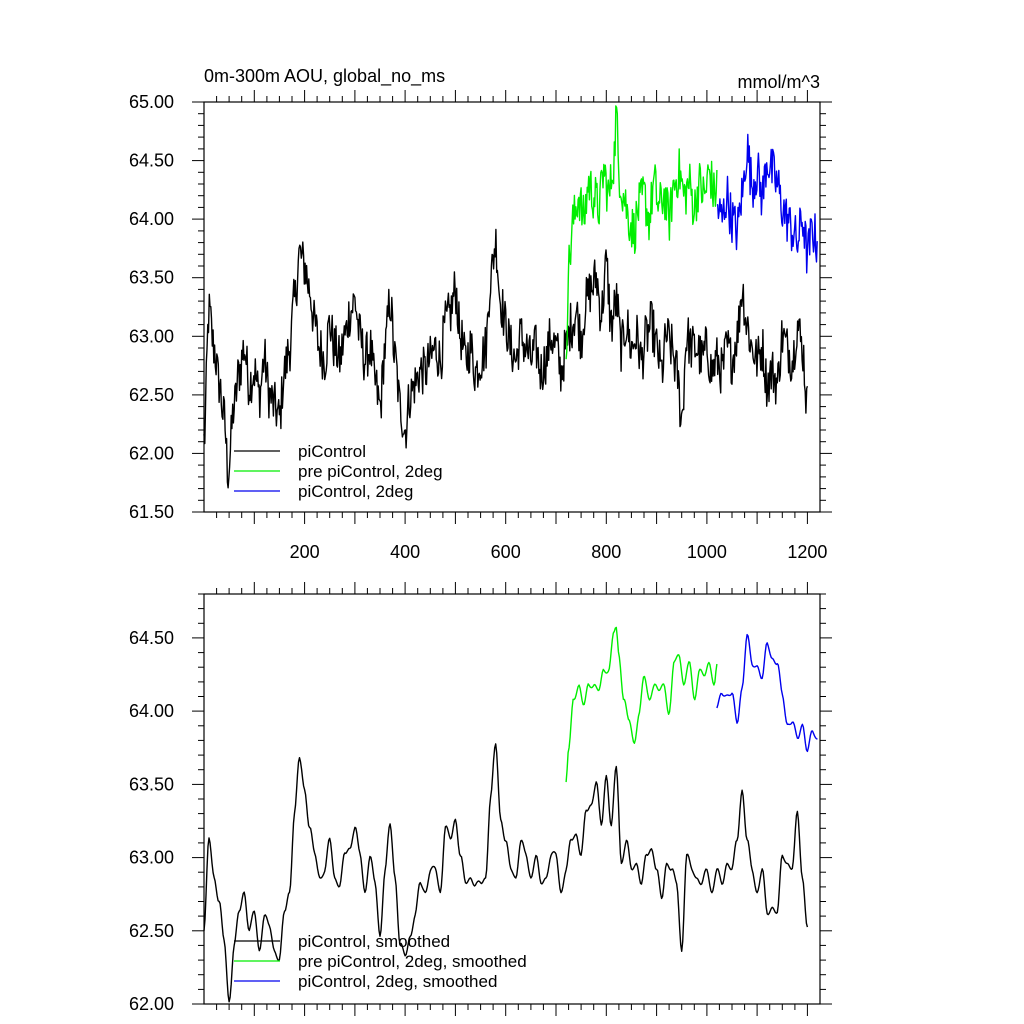 The width and height of the screenshot is (1024, 1024). Describe the element at coordinates (324, 76) in the screenshot. I see `chart-title: 0m-300m AOU, global_no_ms` at that location.